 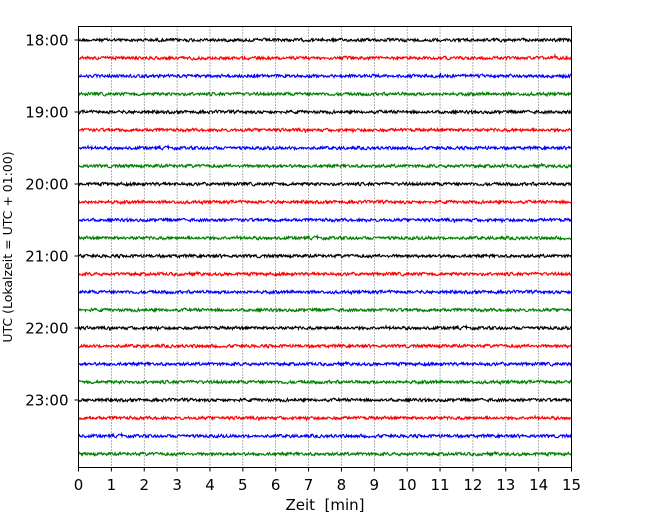 I want to click on trace-1900, so click(x=325, y=112).